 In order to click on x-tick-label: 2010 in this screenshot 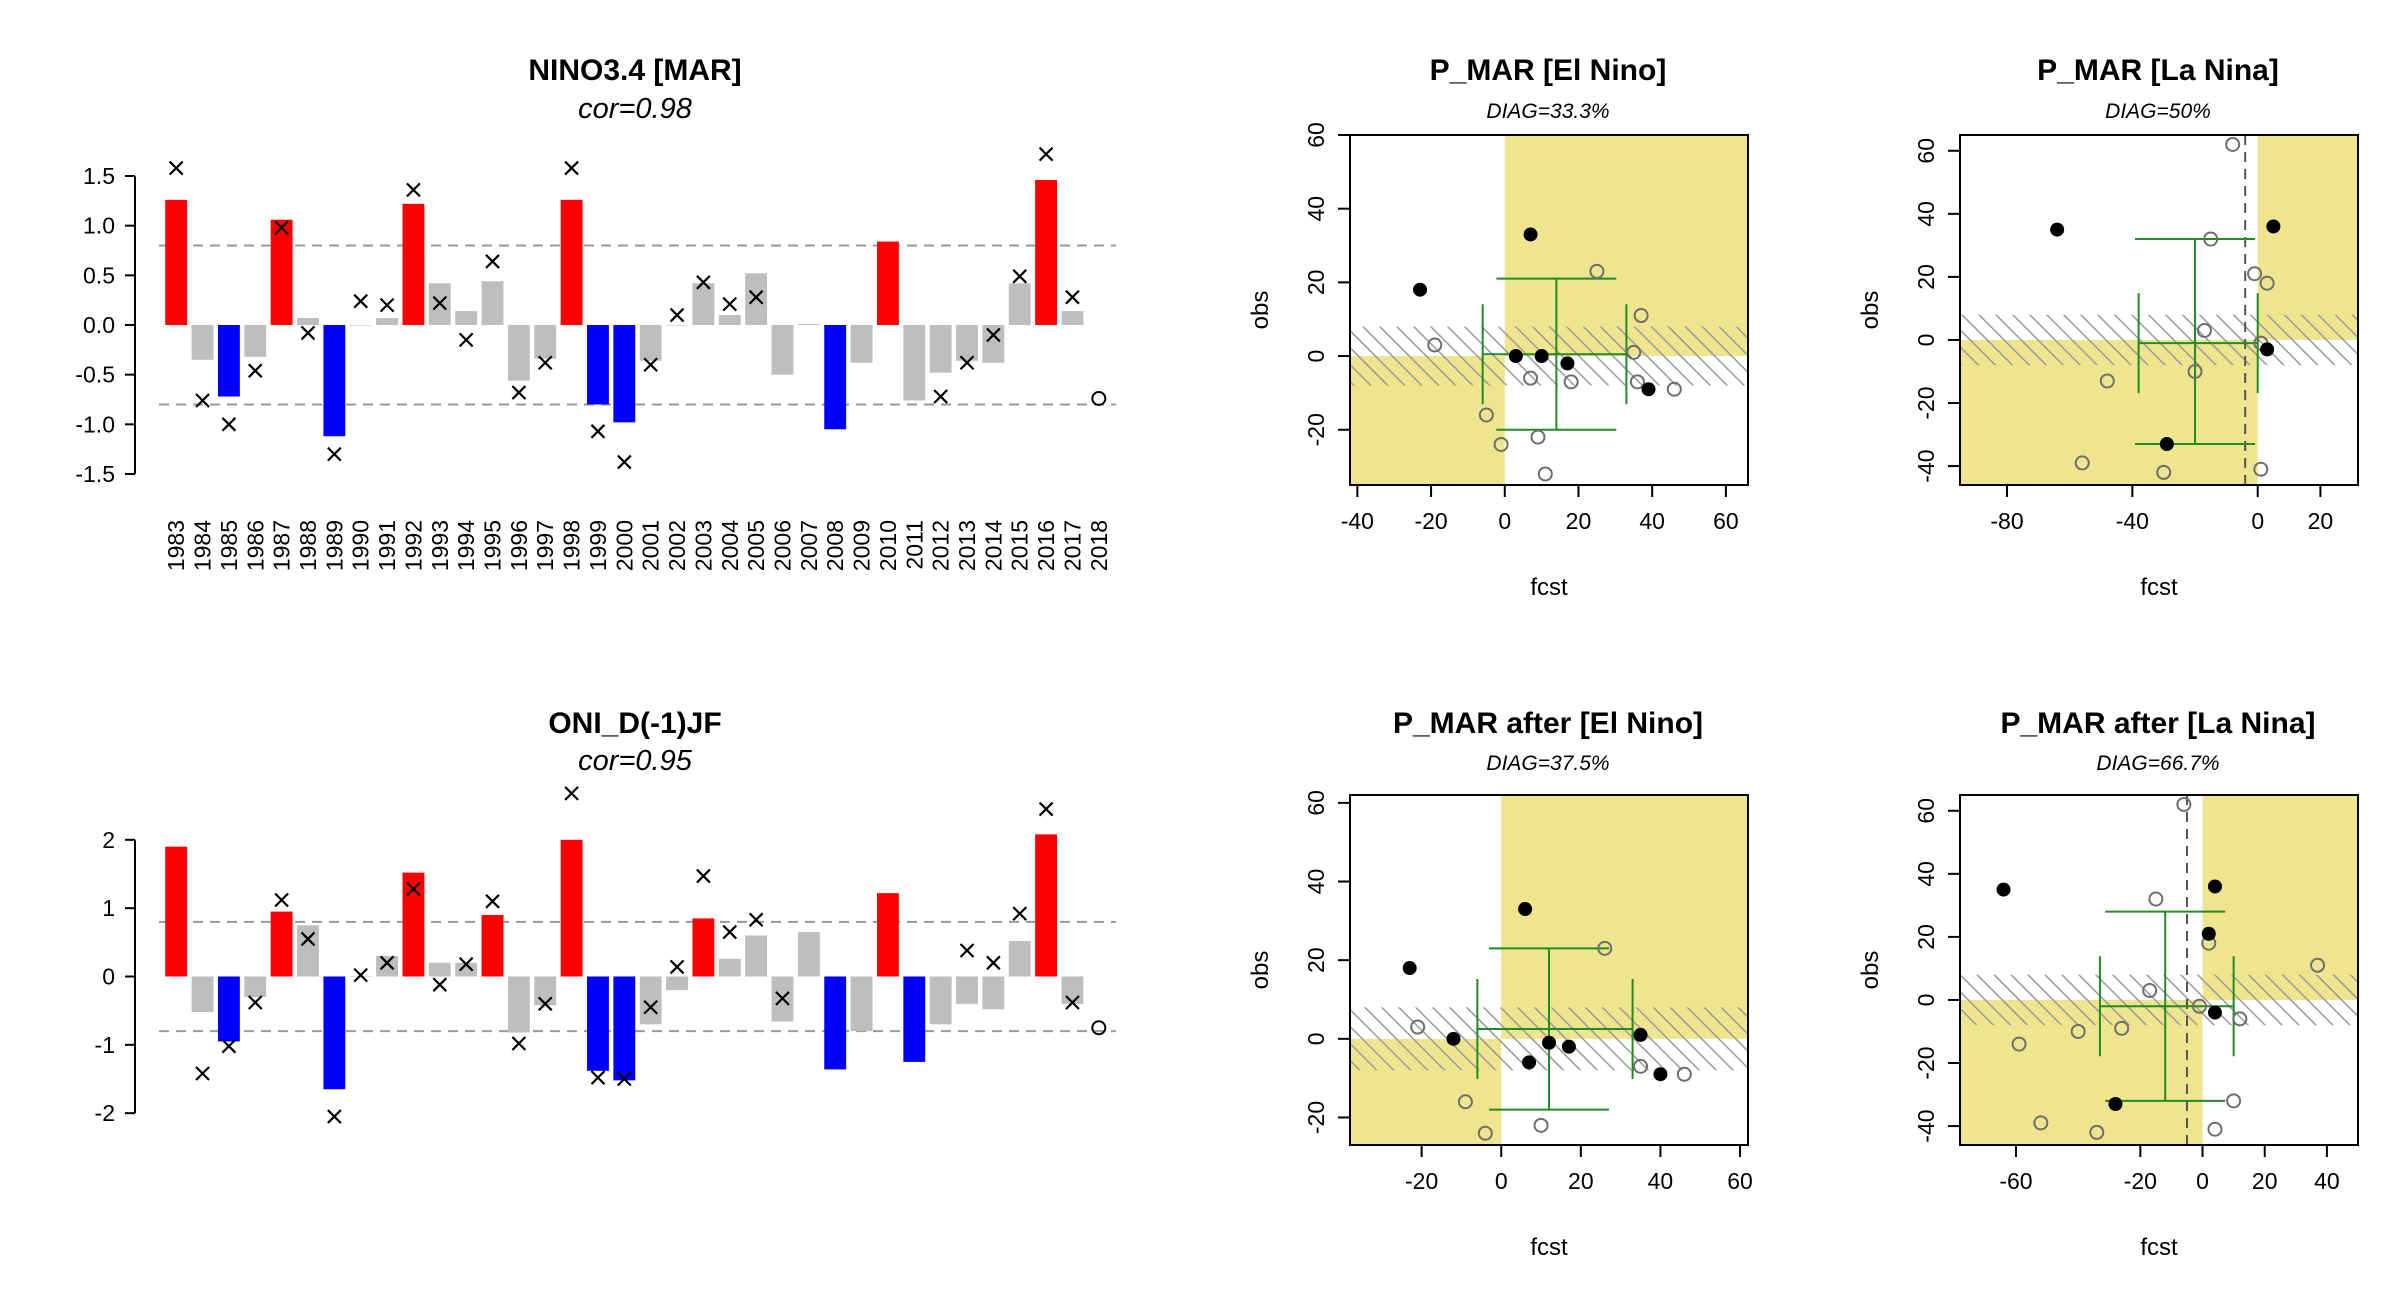, I will do `click(888, 545)`.